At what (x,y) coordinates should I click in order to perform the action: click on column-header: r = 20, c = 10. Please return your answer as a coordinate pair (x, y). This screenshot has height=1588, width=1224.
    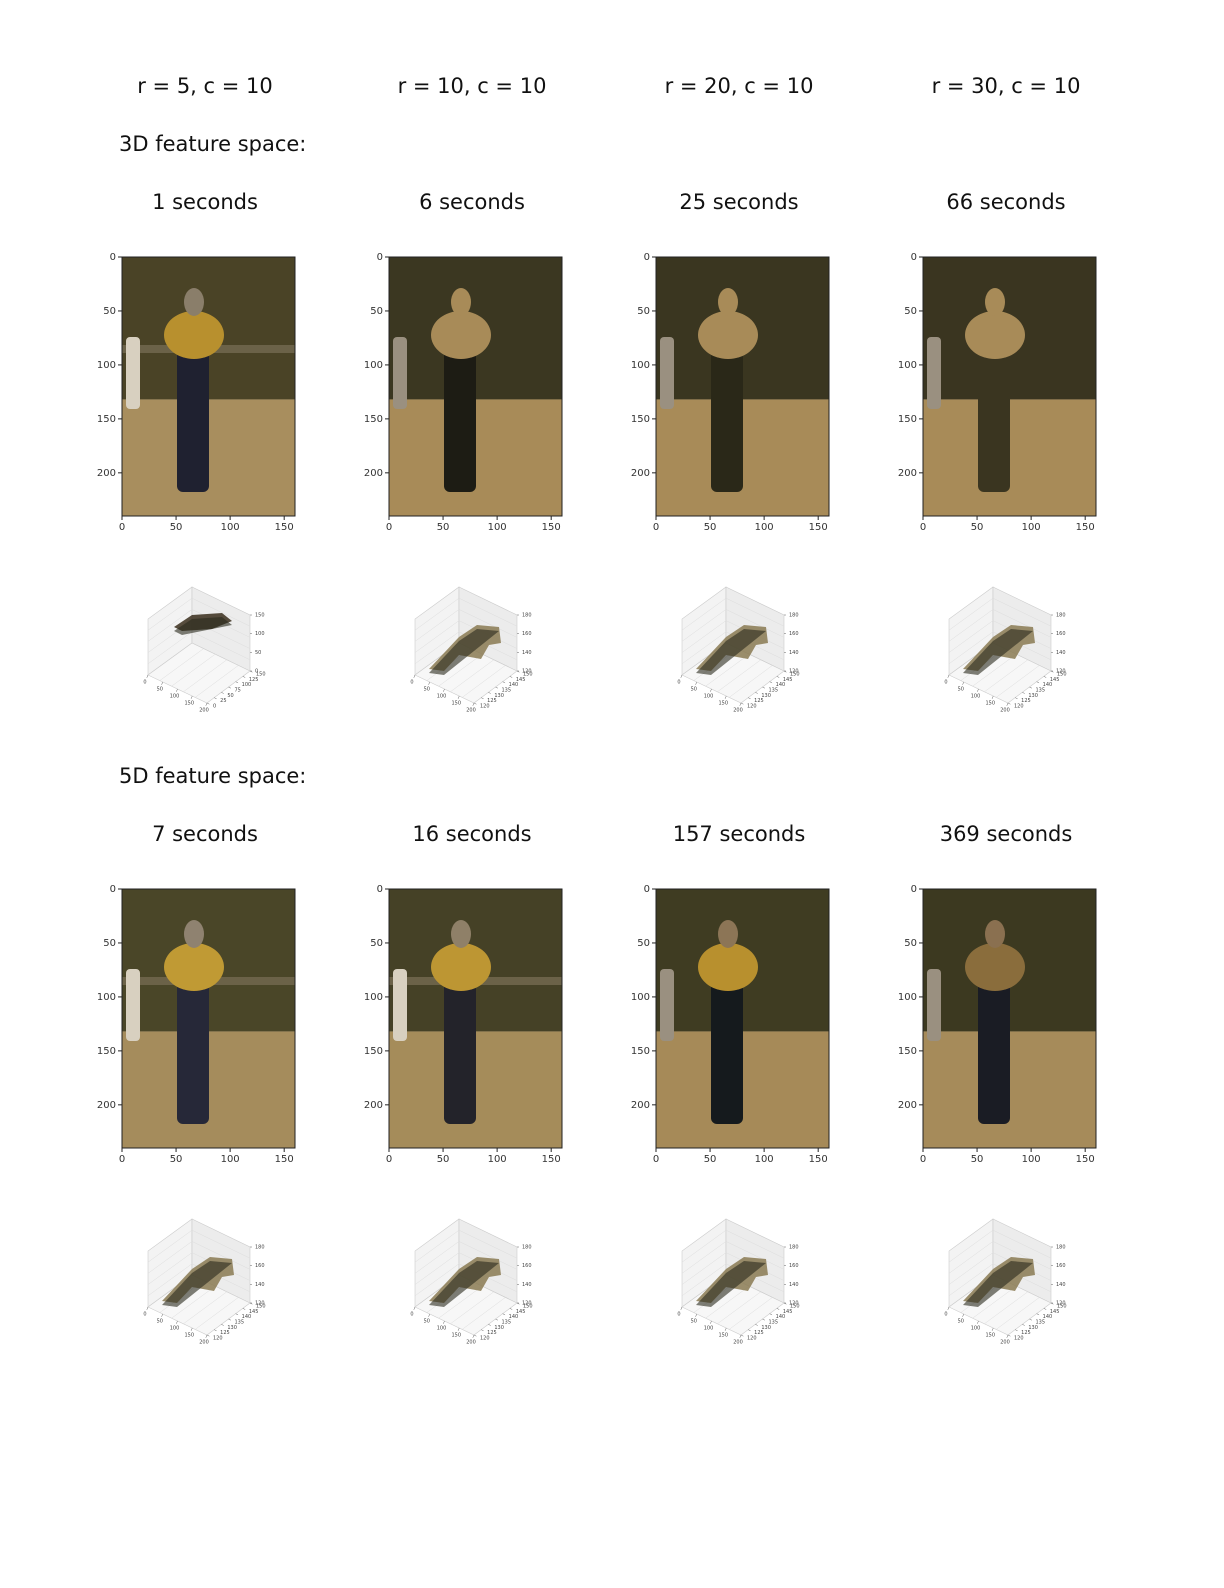
    Looking at the image, I should click on (739, 86).